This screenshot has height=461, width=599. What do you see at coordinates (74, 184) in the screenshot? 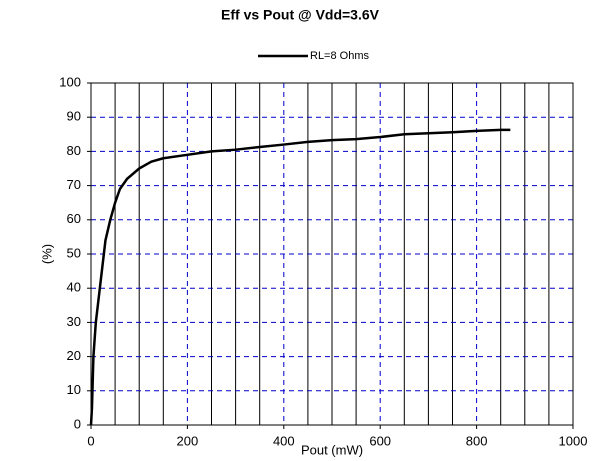
I see `y-tick-label: 70` at bounding box center [74, 184].